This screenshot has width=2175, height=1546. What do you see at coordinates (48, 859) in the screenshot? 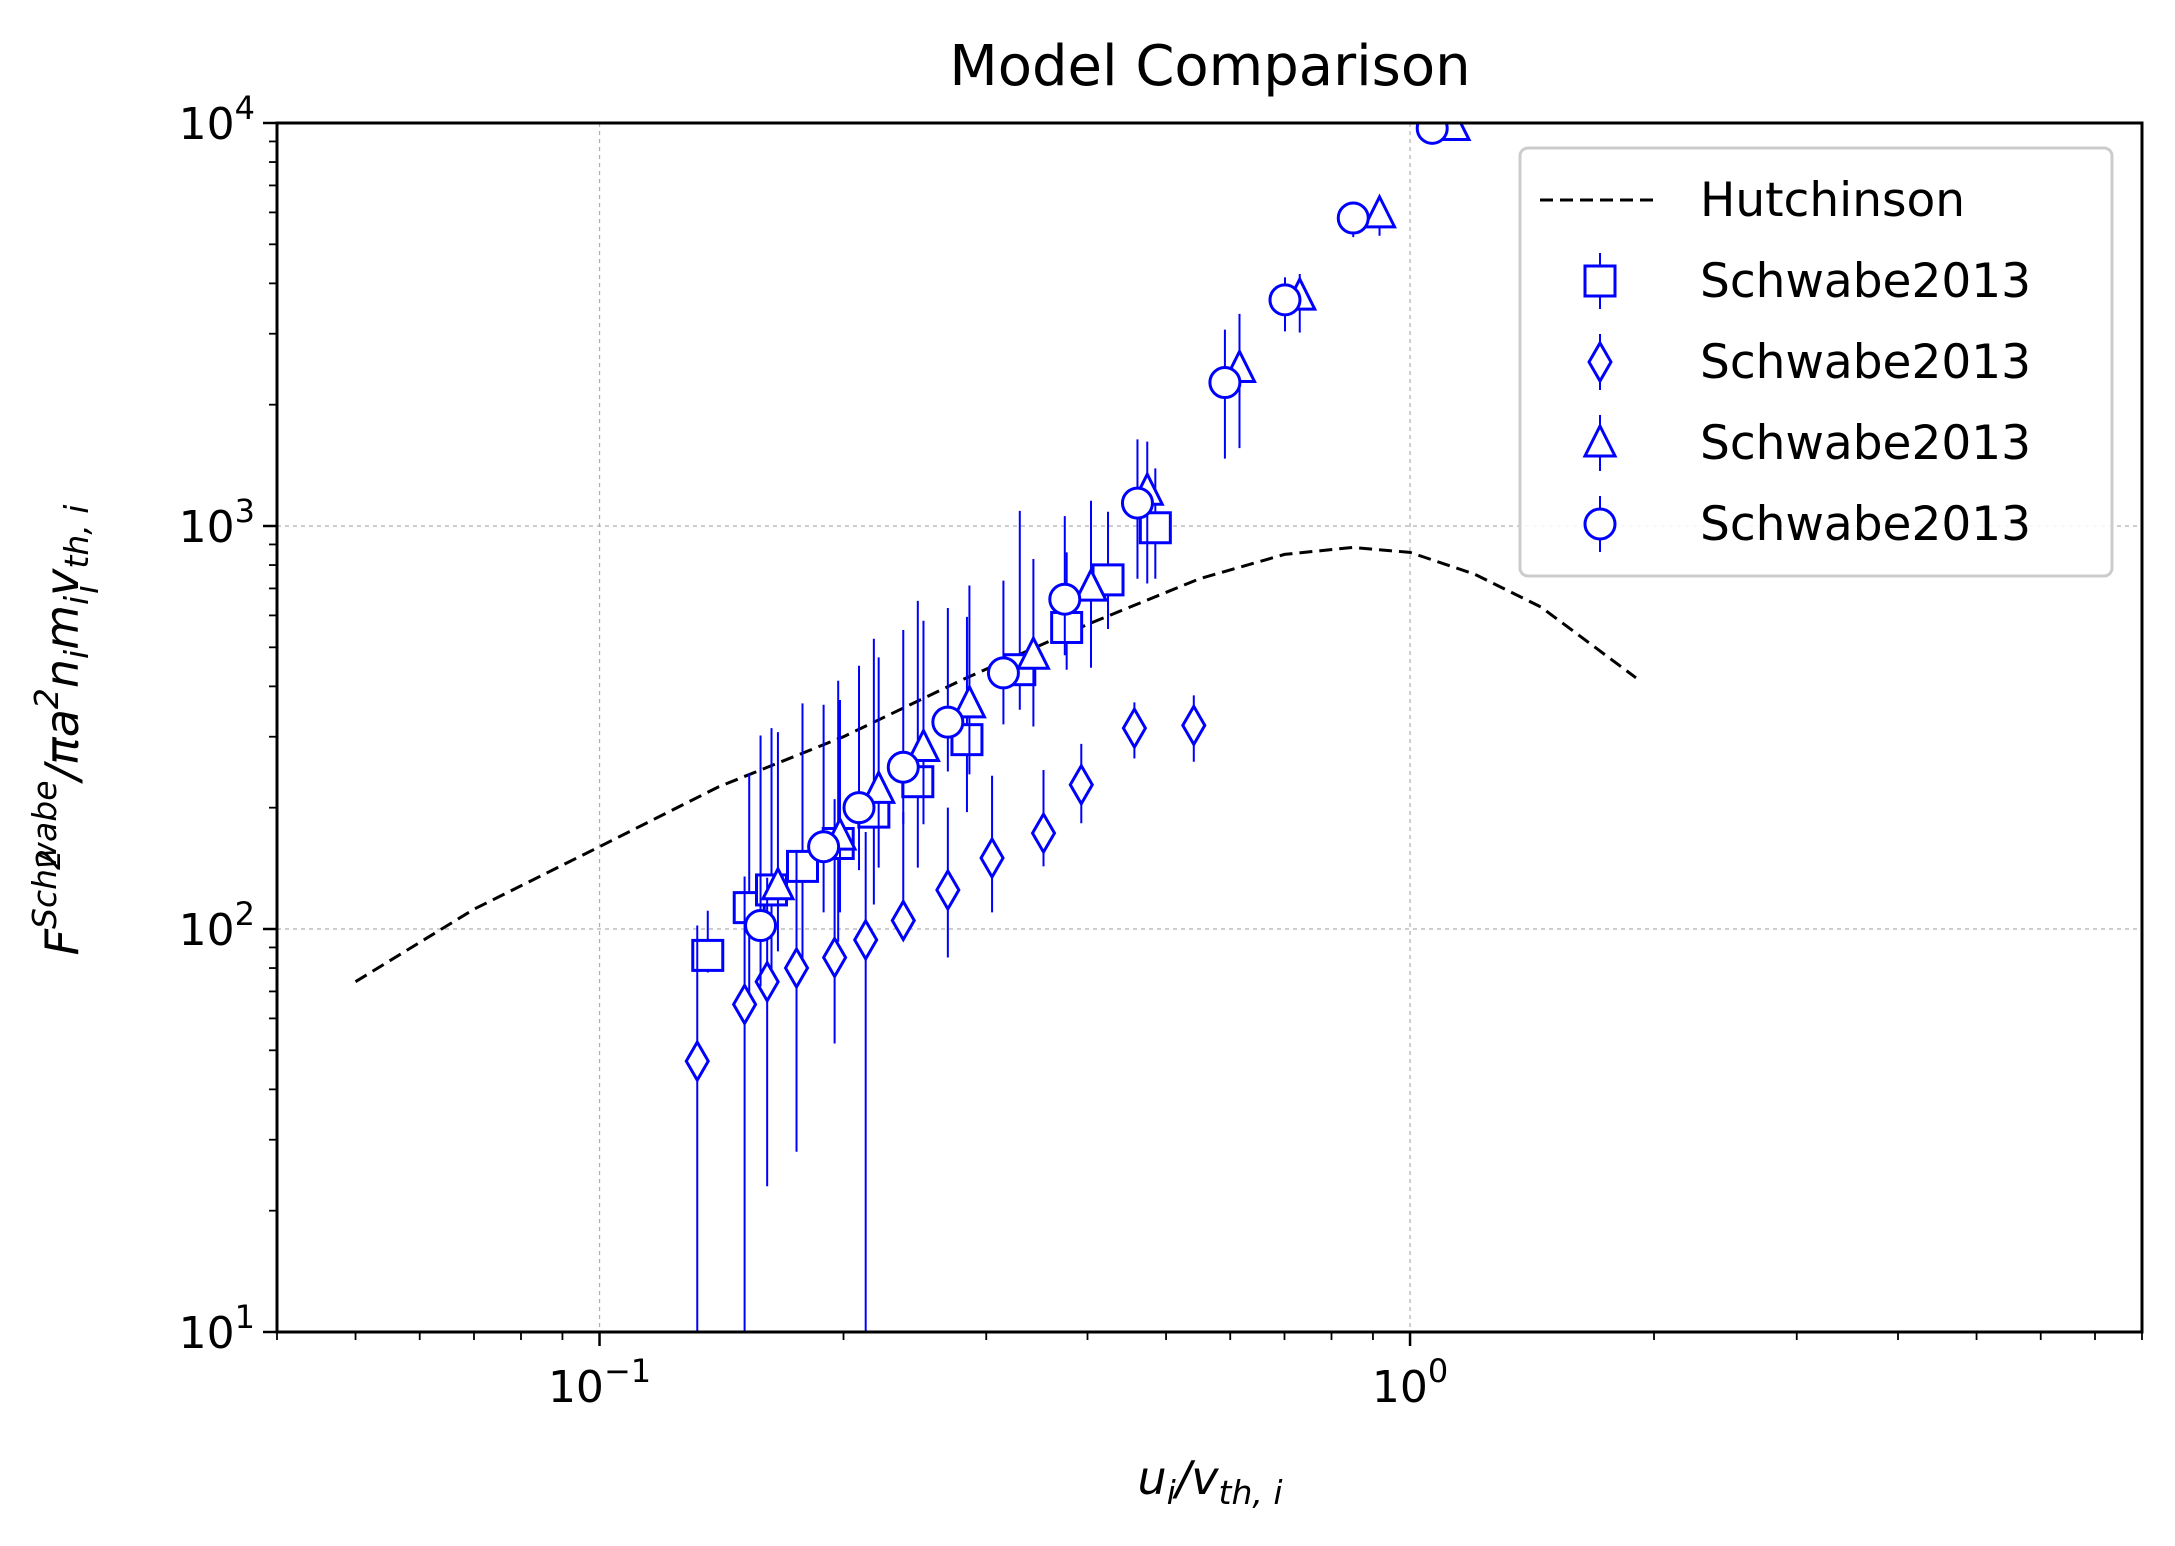
I see `y-axis-label-v-sup: 2` at bounding box center [48, 859].